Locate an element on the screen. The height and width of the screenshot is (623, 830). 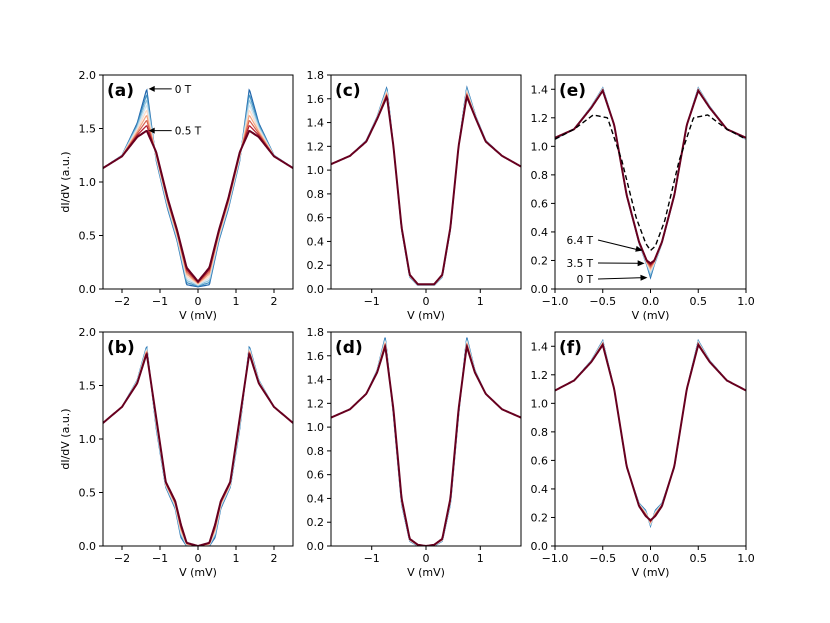
curves-f is located at coordinates (650, 433).